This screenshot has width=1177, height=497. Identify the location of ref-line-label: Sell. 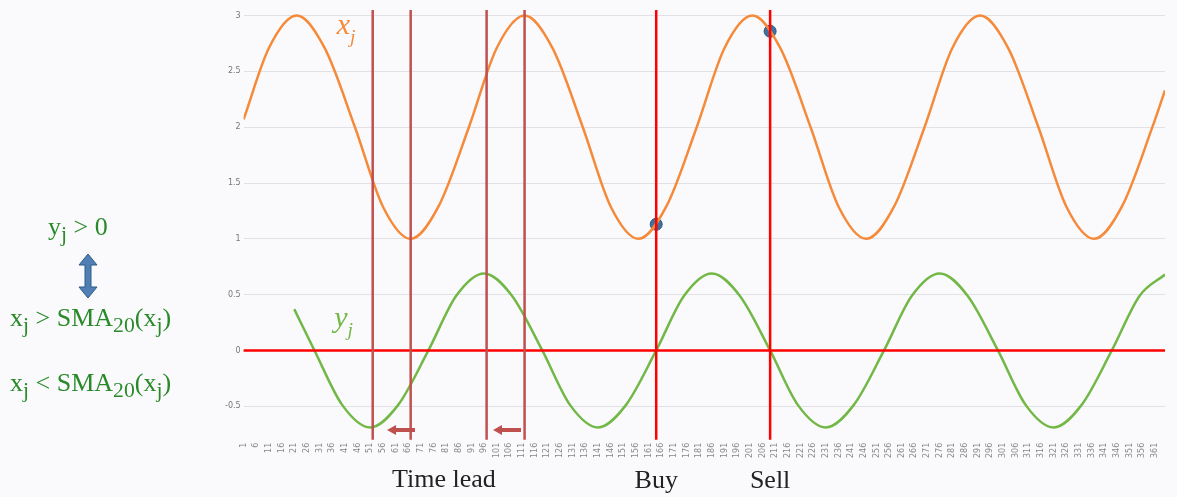
(770, 479).